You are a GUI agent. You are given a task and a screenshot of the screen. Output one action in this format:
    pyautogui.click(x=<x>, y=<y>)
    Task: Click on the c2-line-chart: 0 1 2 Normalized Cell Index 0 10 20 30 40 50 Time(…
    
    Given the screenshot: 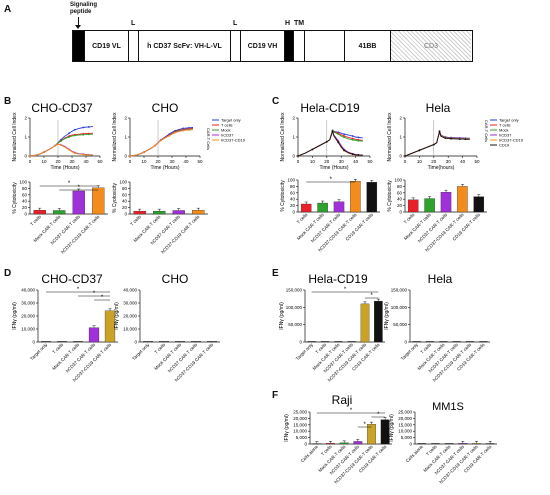 What is the action you would take?
    pyautogui.click(x=455, y=141)
    